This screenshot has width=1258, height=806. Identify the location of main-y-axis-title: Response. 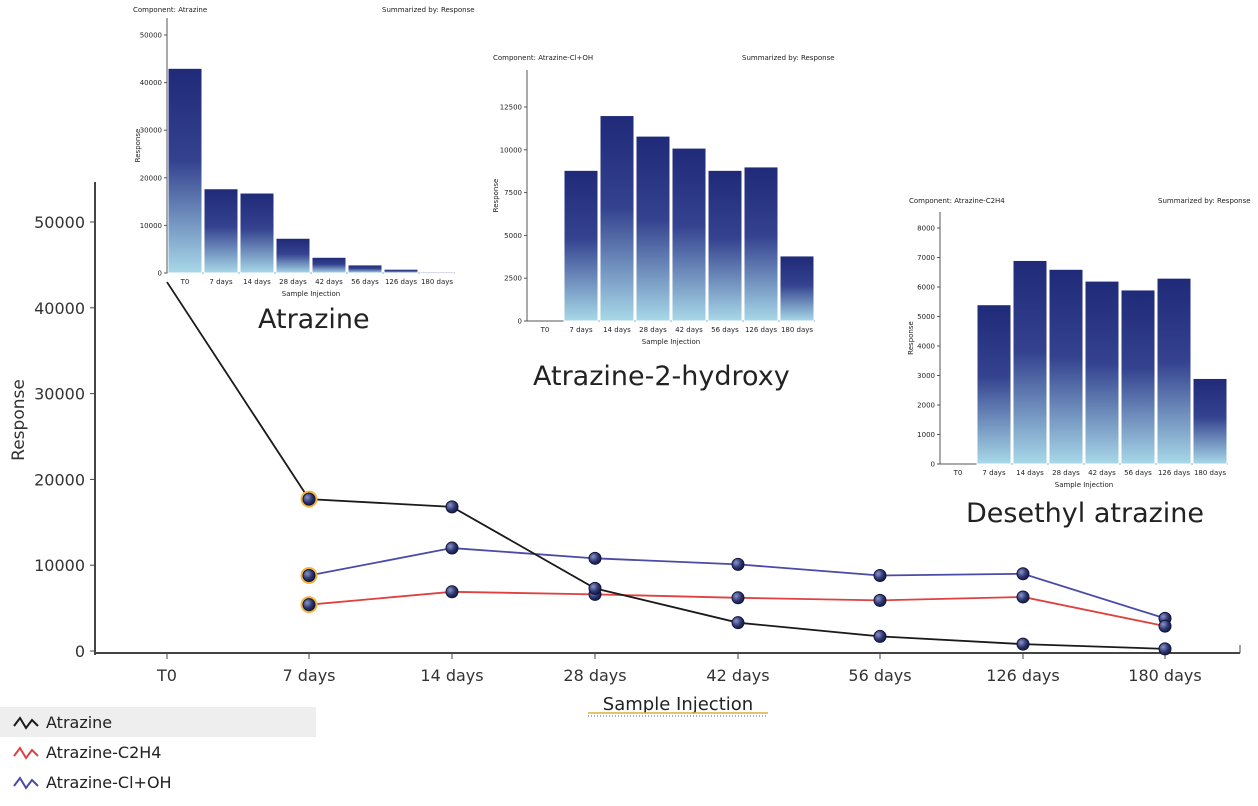
(19, 420).